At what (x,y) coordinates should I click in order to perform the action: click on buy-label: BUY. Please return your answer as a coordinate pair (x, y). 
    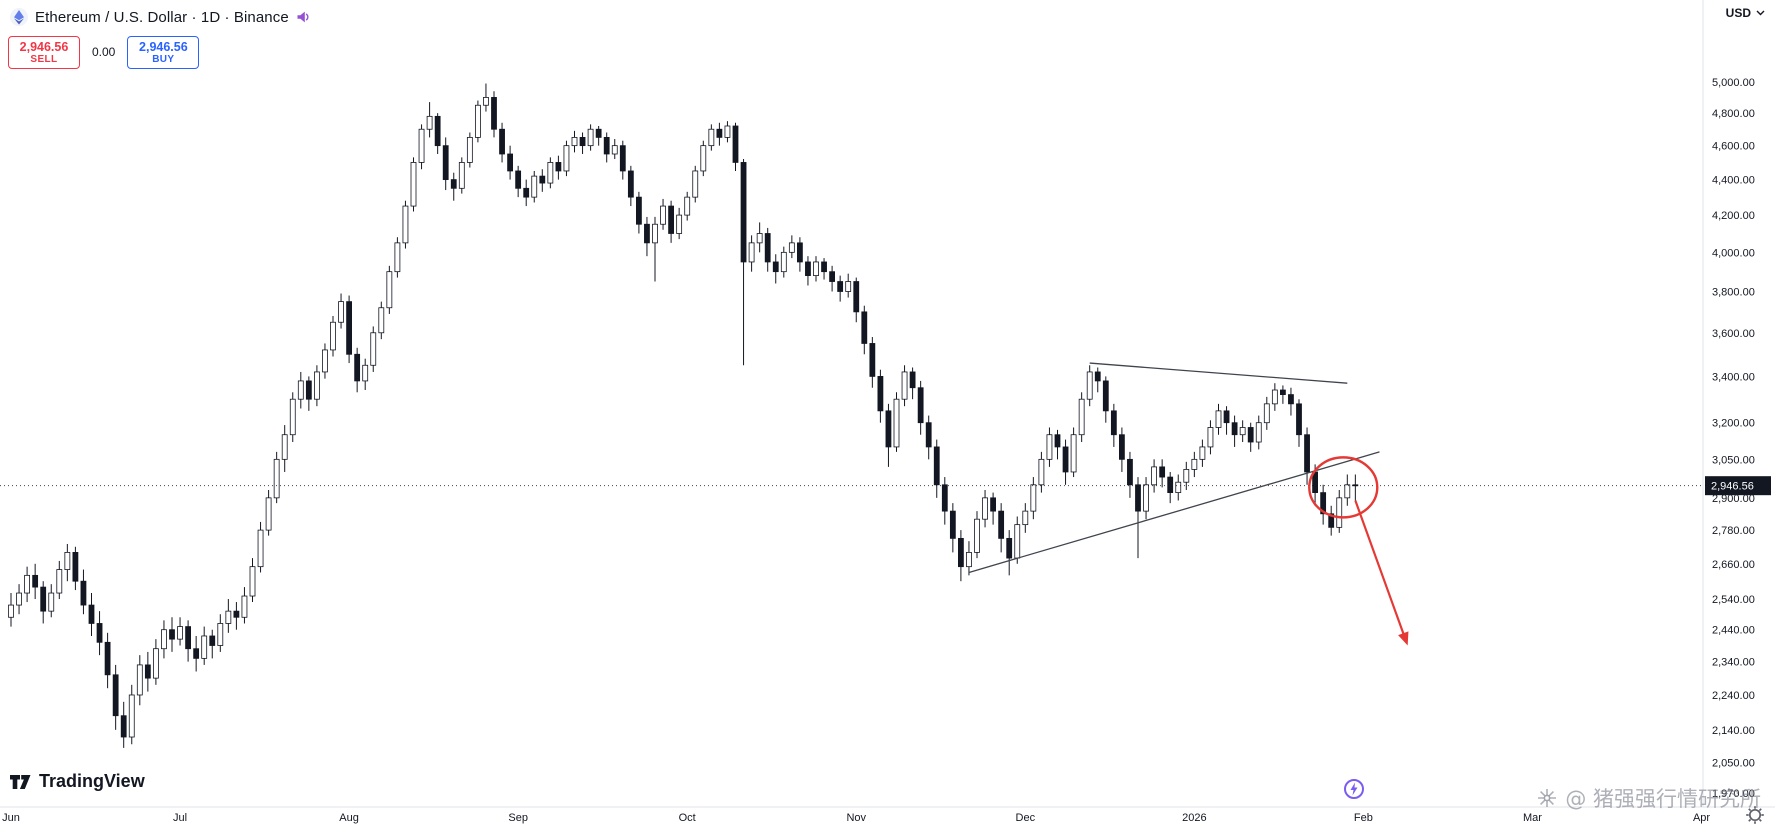
    Looking at the image, I should click on (163, 60).